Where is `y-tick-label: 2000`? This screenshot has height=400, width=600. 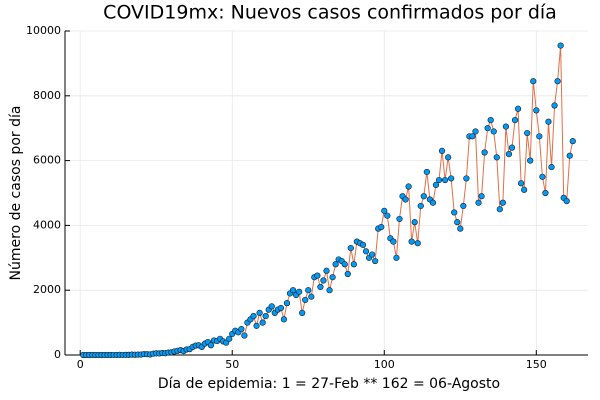
y-tick-label: 2000 is located at coordinates (47, 289).